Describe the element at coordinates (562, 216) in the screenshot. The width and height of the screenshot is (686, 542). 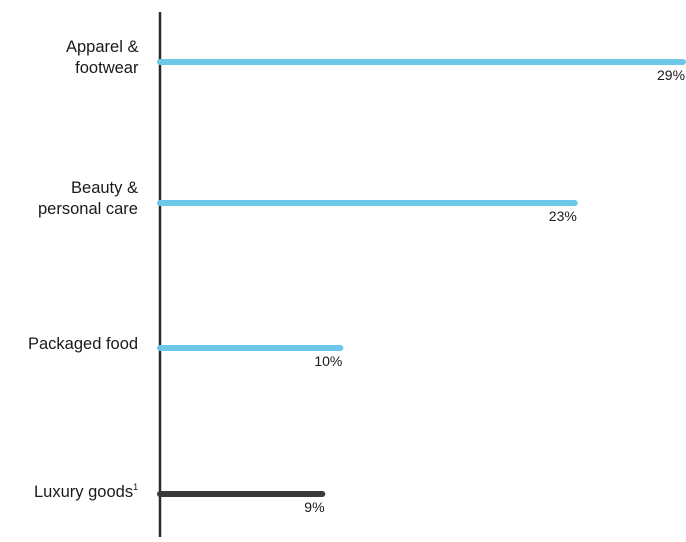
I see `value-label: 23%` at that location.